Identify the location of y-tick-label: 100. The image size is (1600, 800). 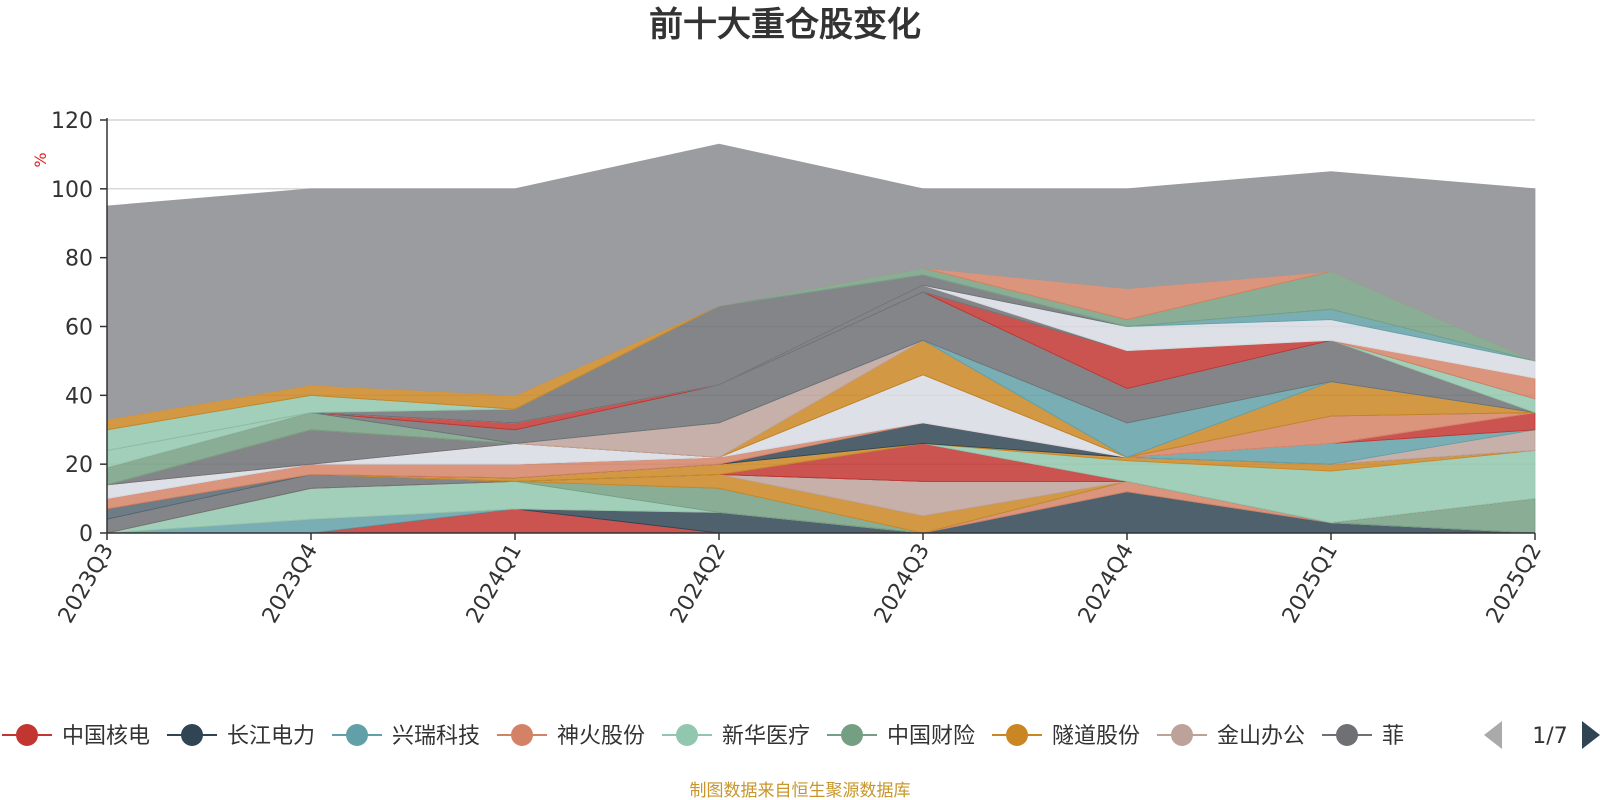
(72, 190).